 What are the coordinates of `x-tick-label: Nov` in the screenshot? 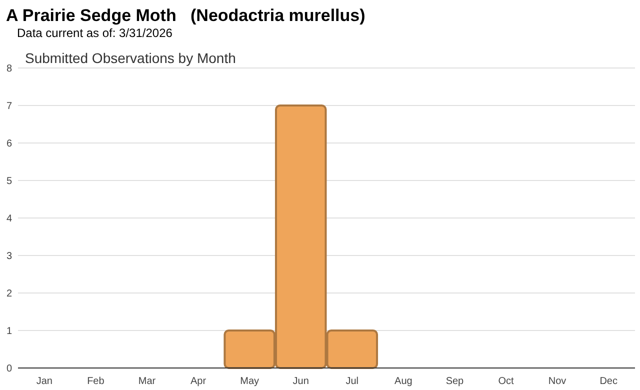 It's located at (557, 381).